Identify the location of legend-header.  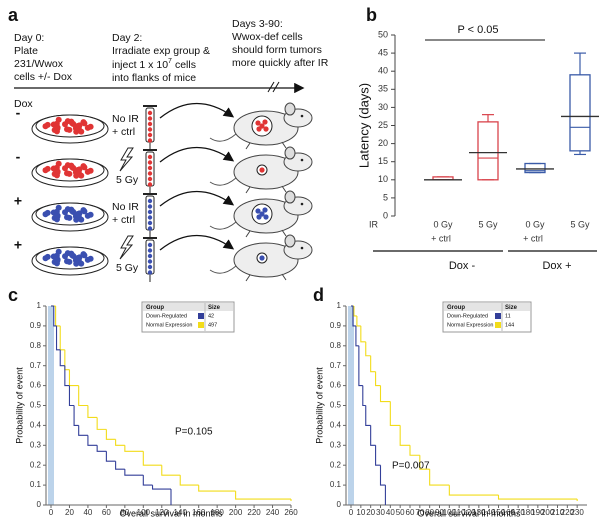
(188, 307).